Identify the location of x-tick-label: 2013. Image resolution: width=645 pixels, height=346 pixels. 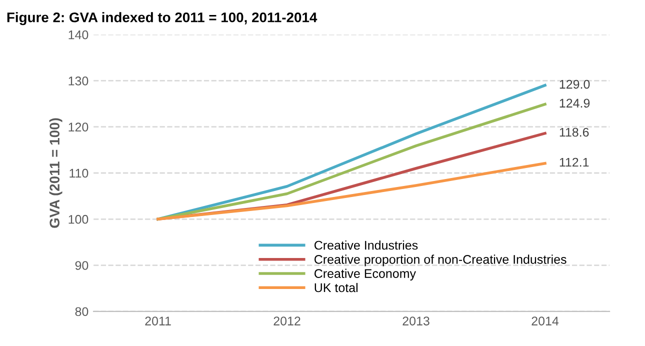
(416, 321).